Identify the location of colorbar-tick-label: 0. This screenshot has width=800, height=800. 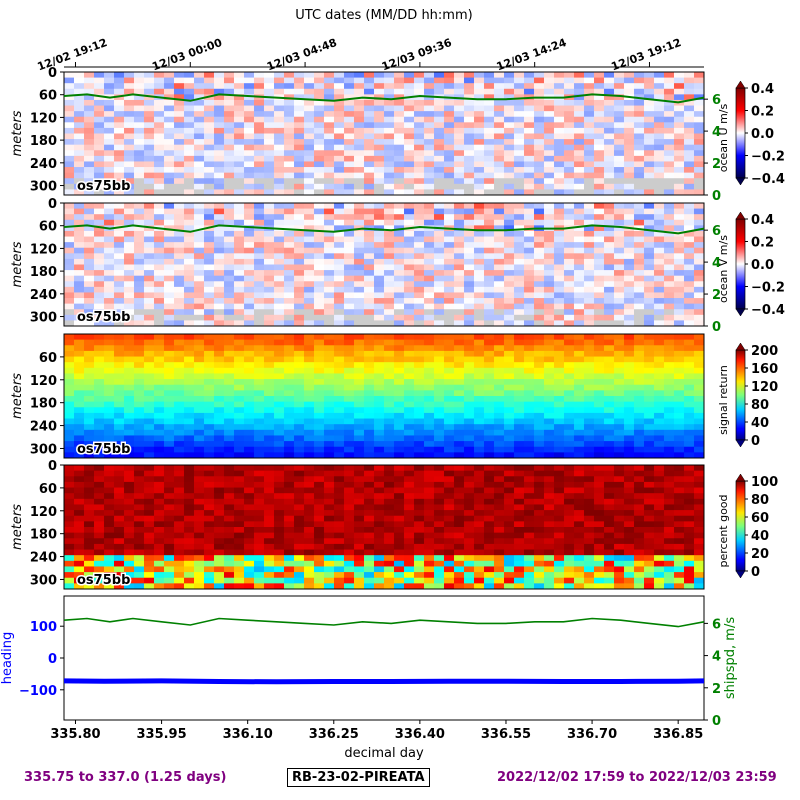
(755, 572).